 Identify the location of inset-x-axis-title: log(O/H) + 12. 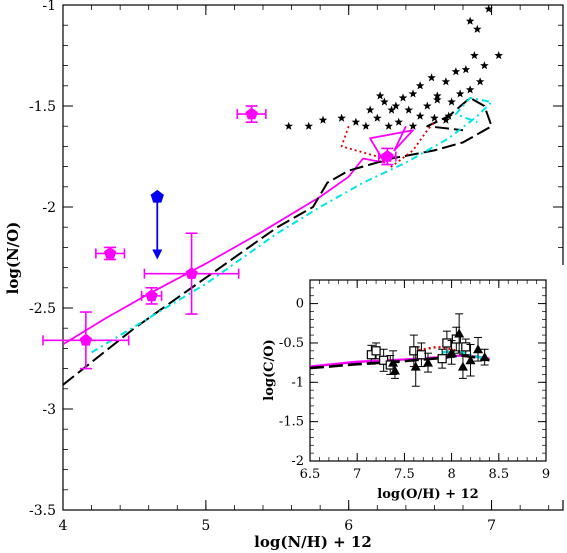
(427, 494).